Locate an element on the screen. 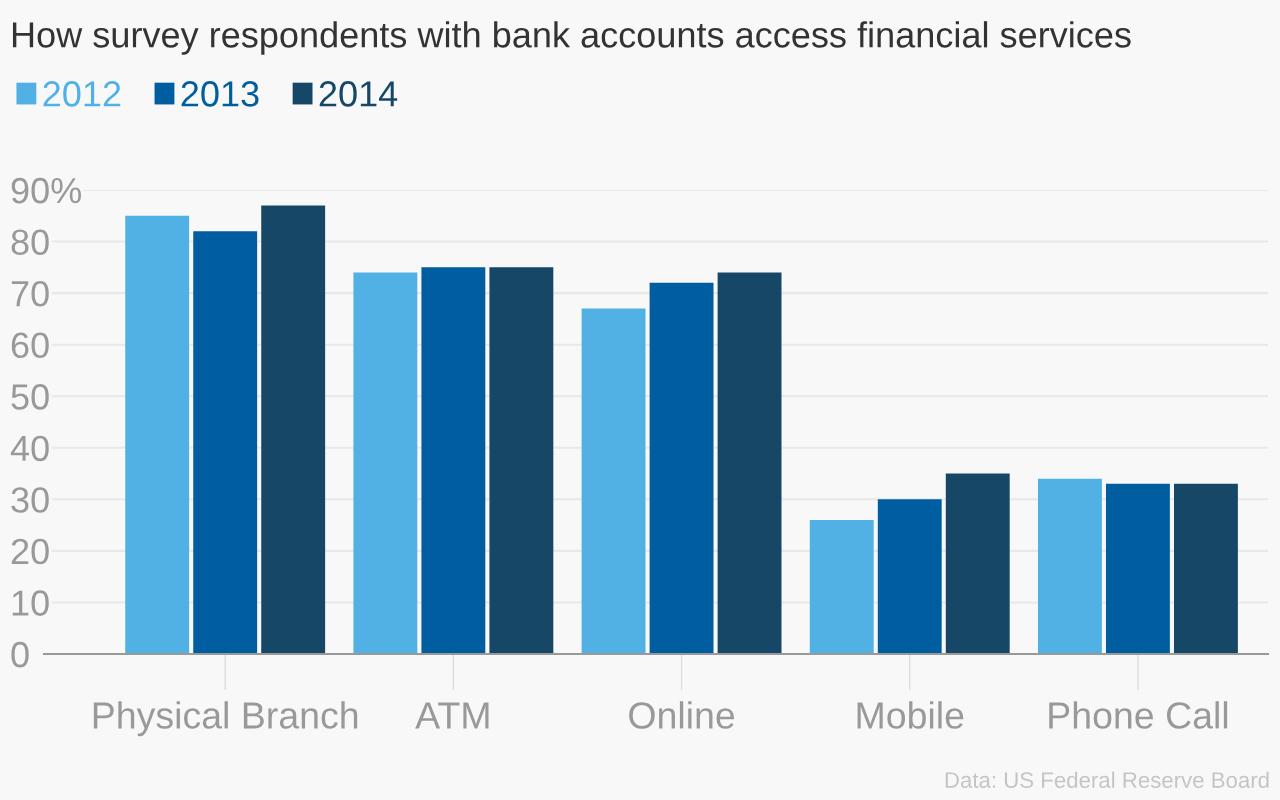 This screenshot has height=800, width=1280. y-tick-label: 60 is located at coordinates (30, 345).